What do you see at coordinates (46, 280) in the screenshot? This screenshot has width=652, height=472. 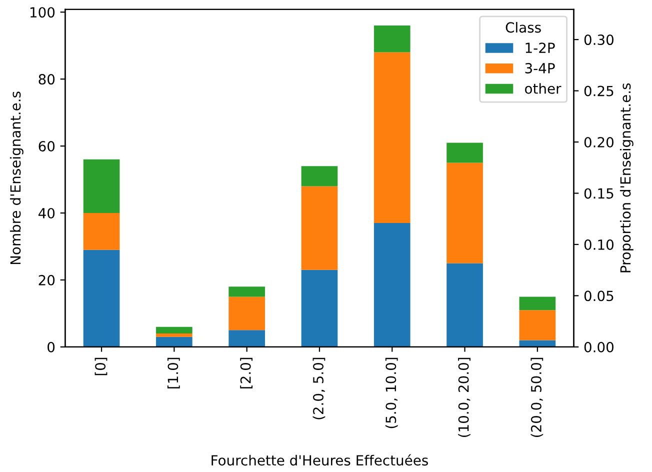 I see `y-tick-label: 20` at bounding box center [46, 280].